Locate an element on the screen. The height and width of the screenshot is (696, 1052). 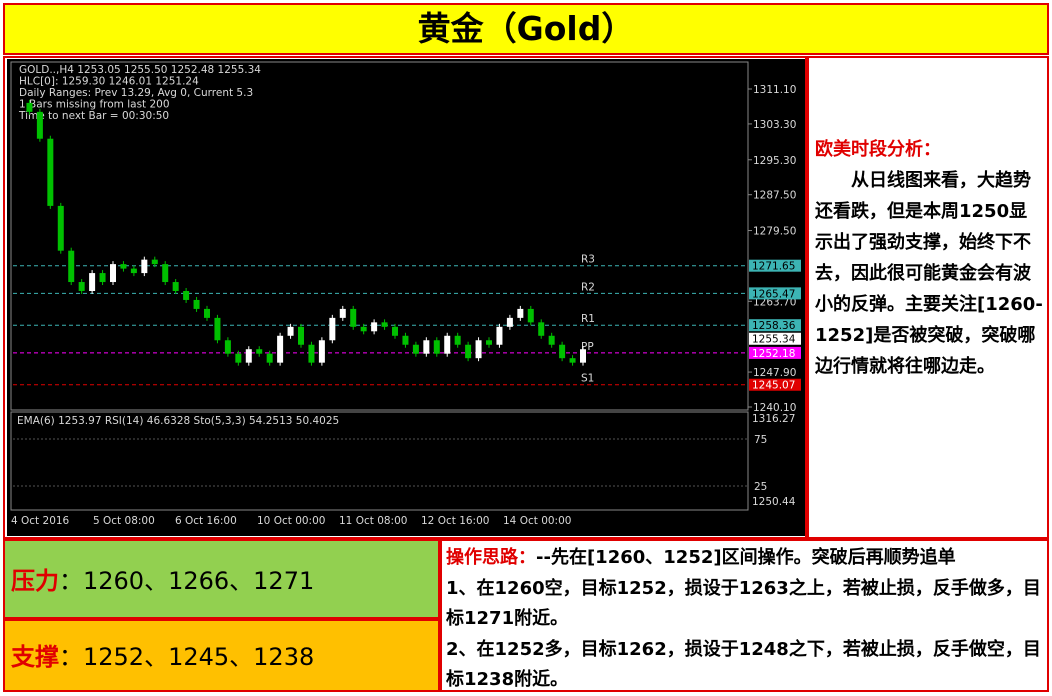
y-tick-label: 1303.30 is located at coordinates (774, 125).